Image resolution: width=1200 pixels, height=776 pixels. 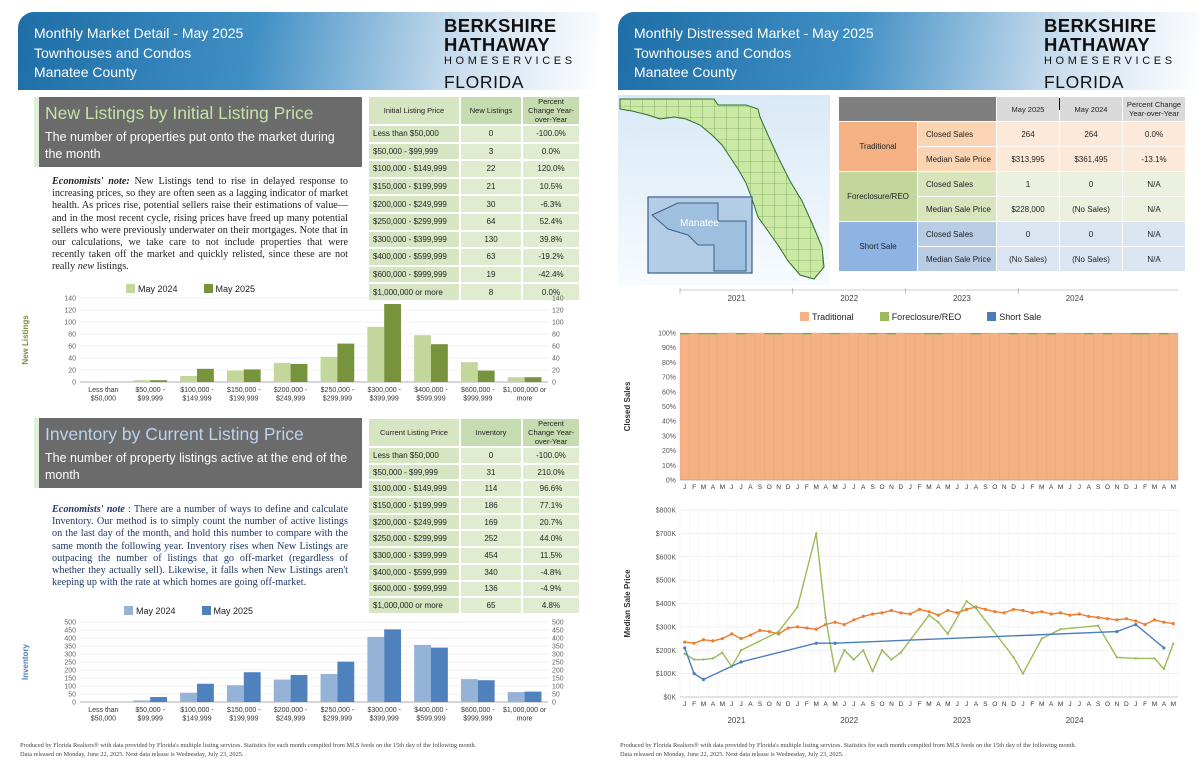 I want to click on year-label: 2023, so click(x=962, y=298).